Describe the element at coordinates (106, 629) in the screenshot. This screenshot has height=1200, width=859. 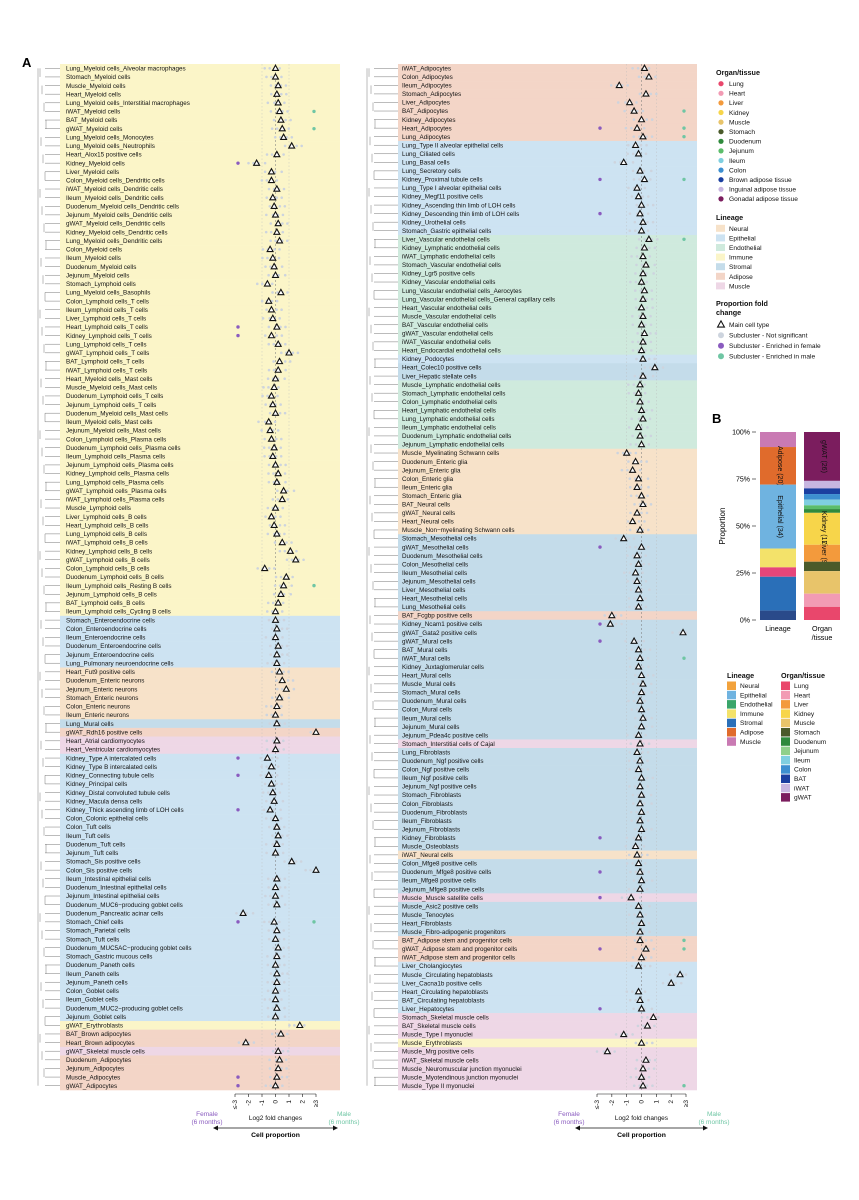
I see `row-label: Colon_Enteroendocrine cells` at that location.